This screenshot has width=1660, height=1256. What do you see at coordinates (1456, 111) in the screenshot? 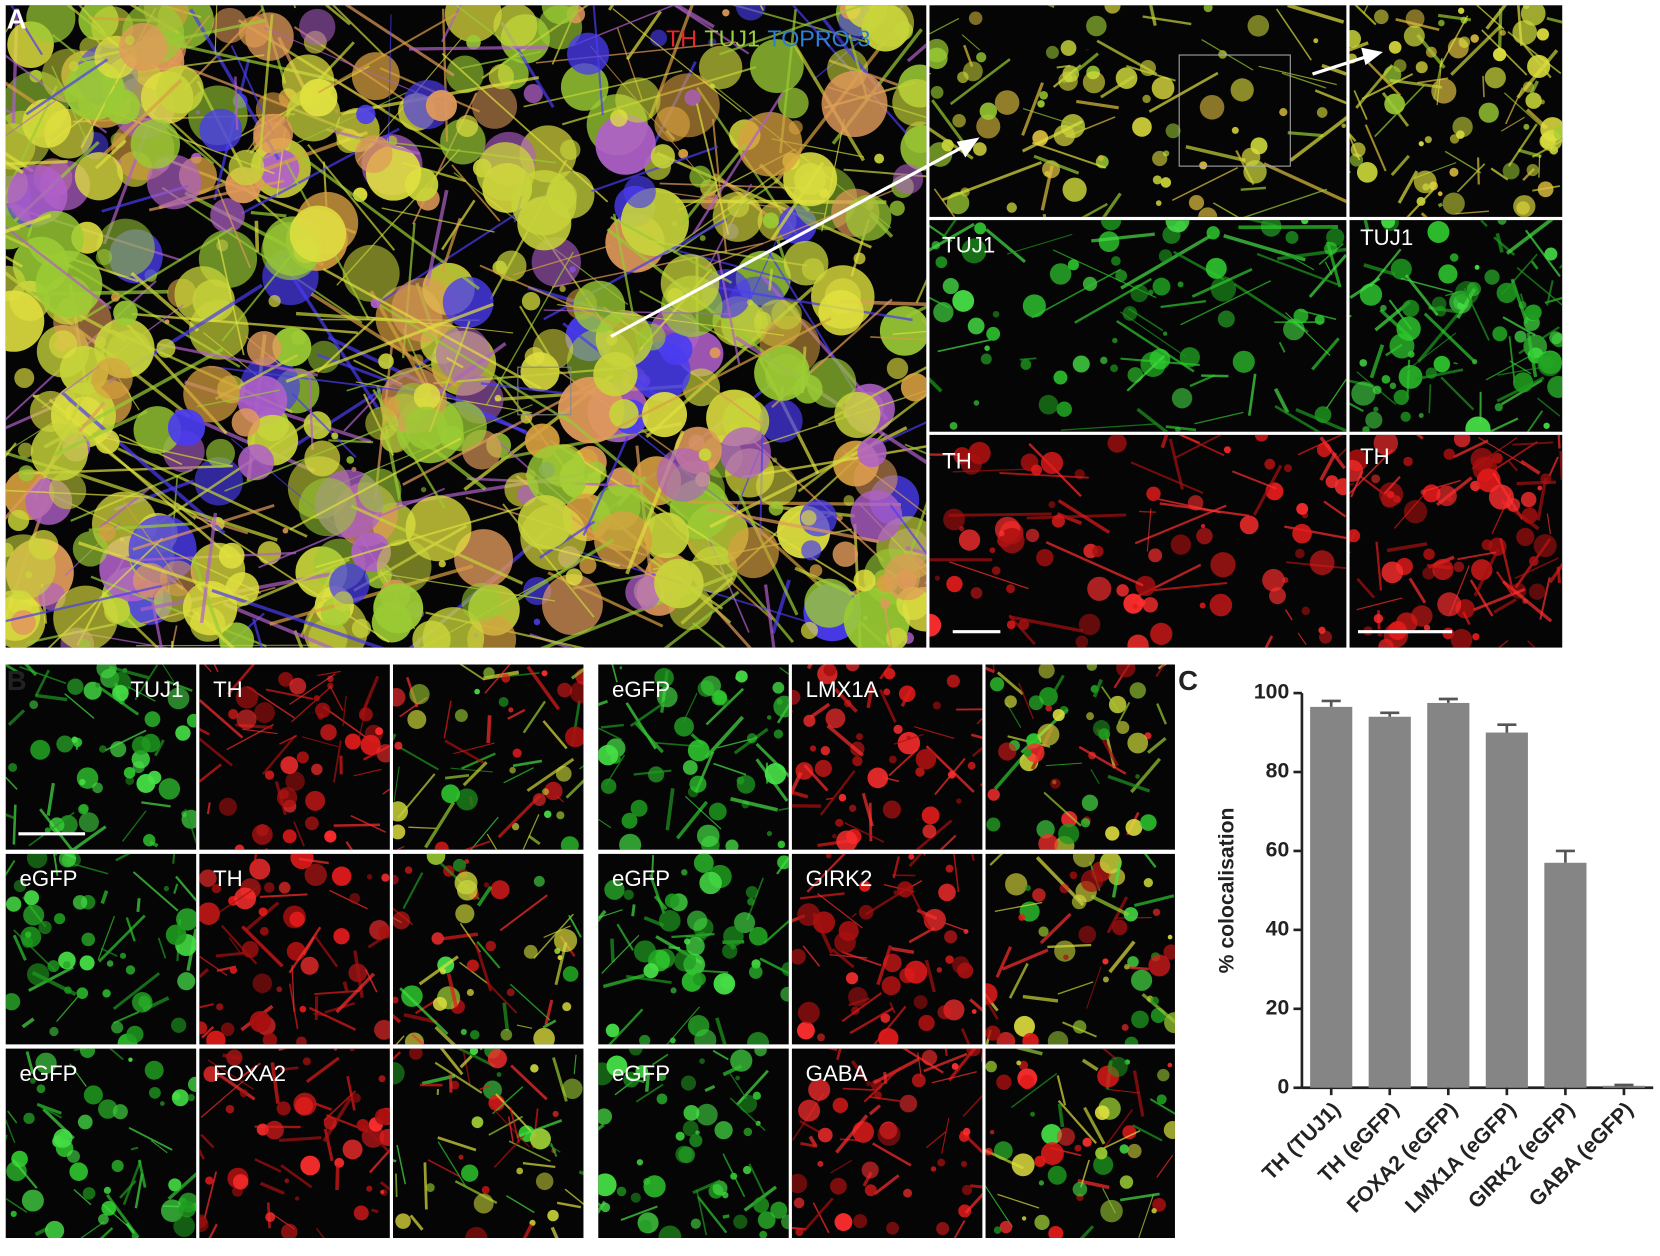
I see `micrograph` at bounding box center [1456, 111].